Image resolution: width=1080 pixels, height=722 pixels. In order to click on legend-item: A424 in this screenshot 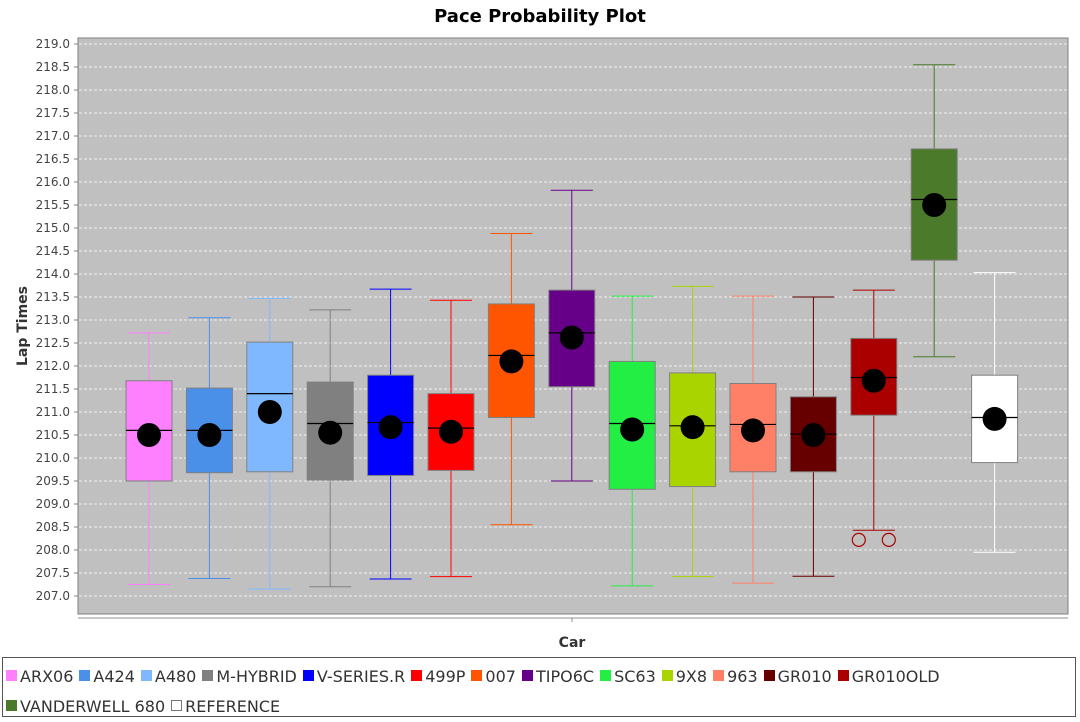, I will do `click(107, 677)`.